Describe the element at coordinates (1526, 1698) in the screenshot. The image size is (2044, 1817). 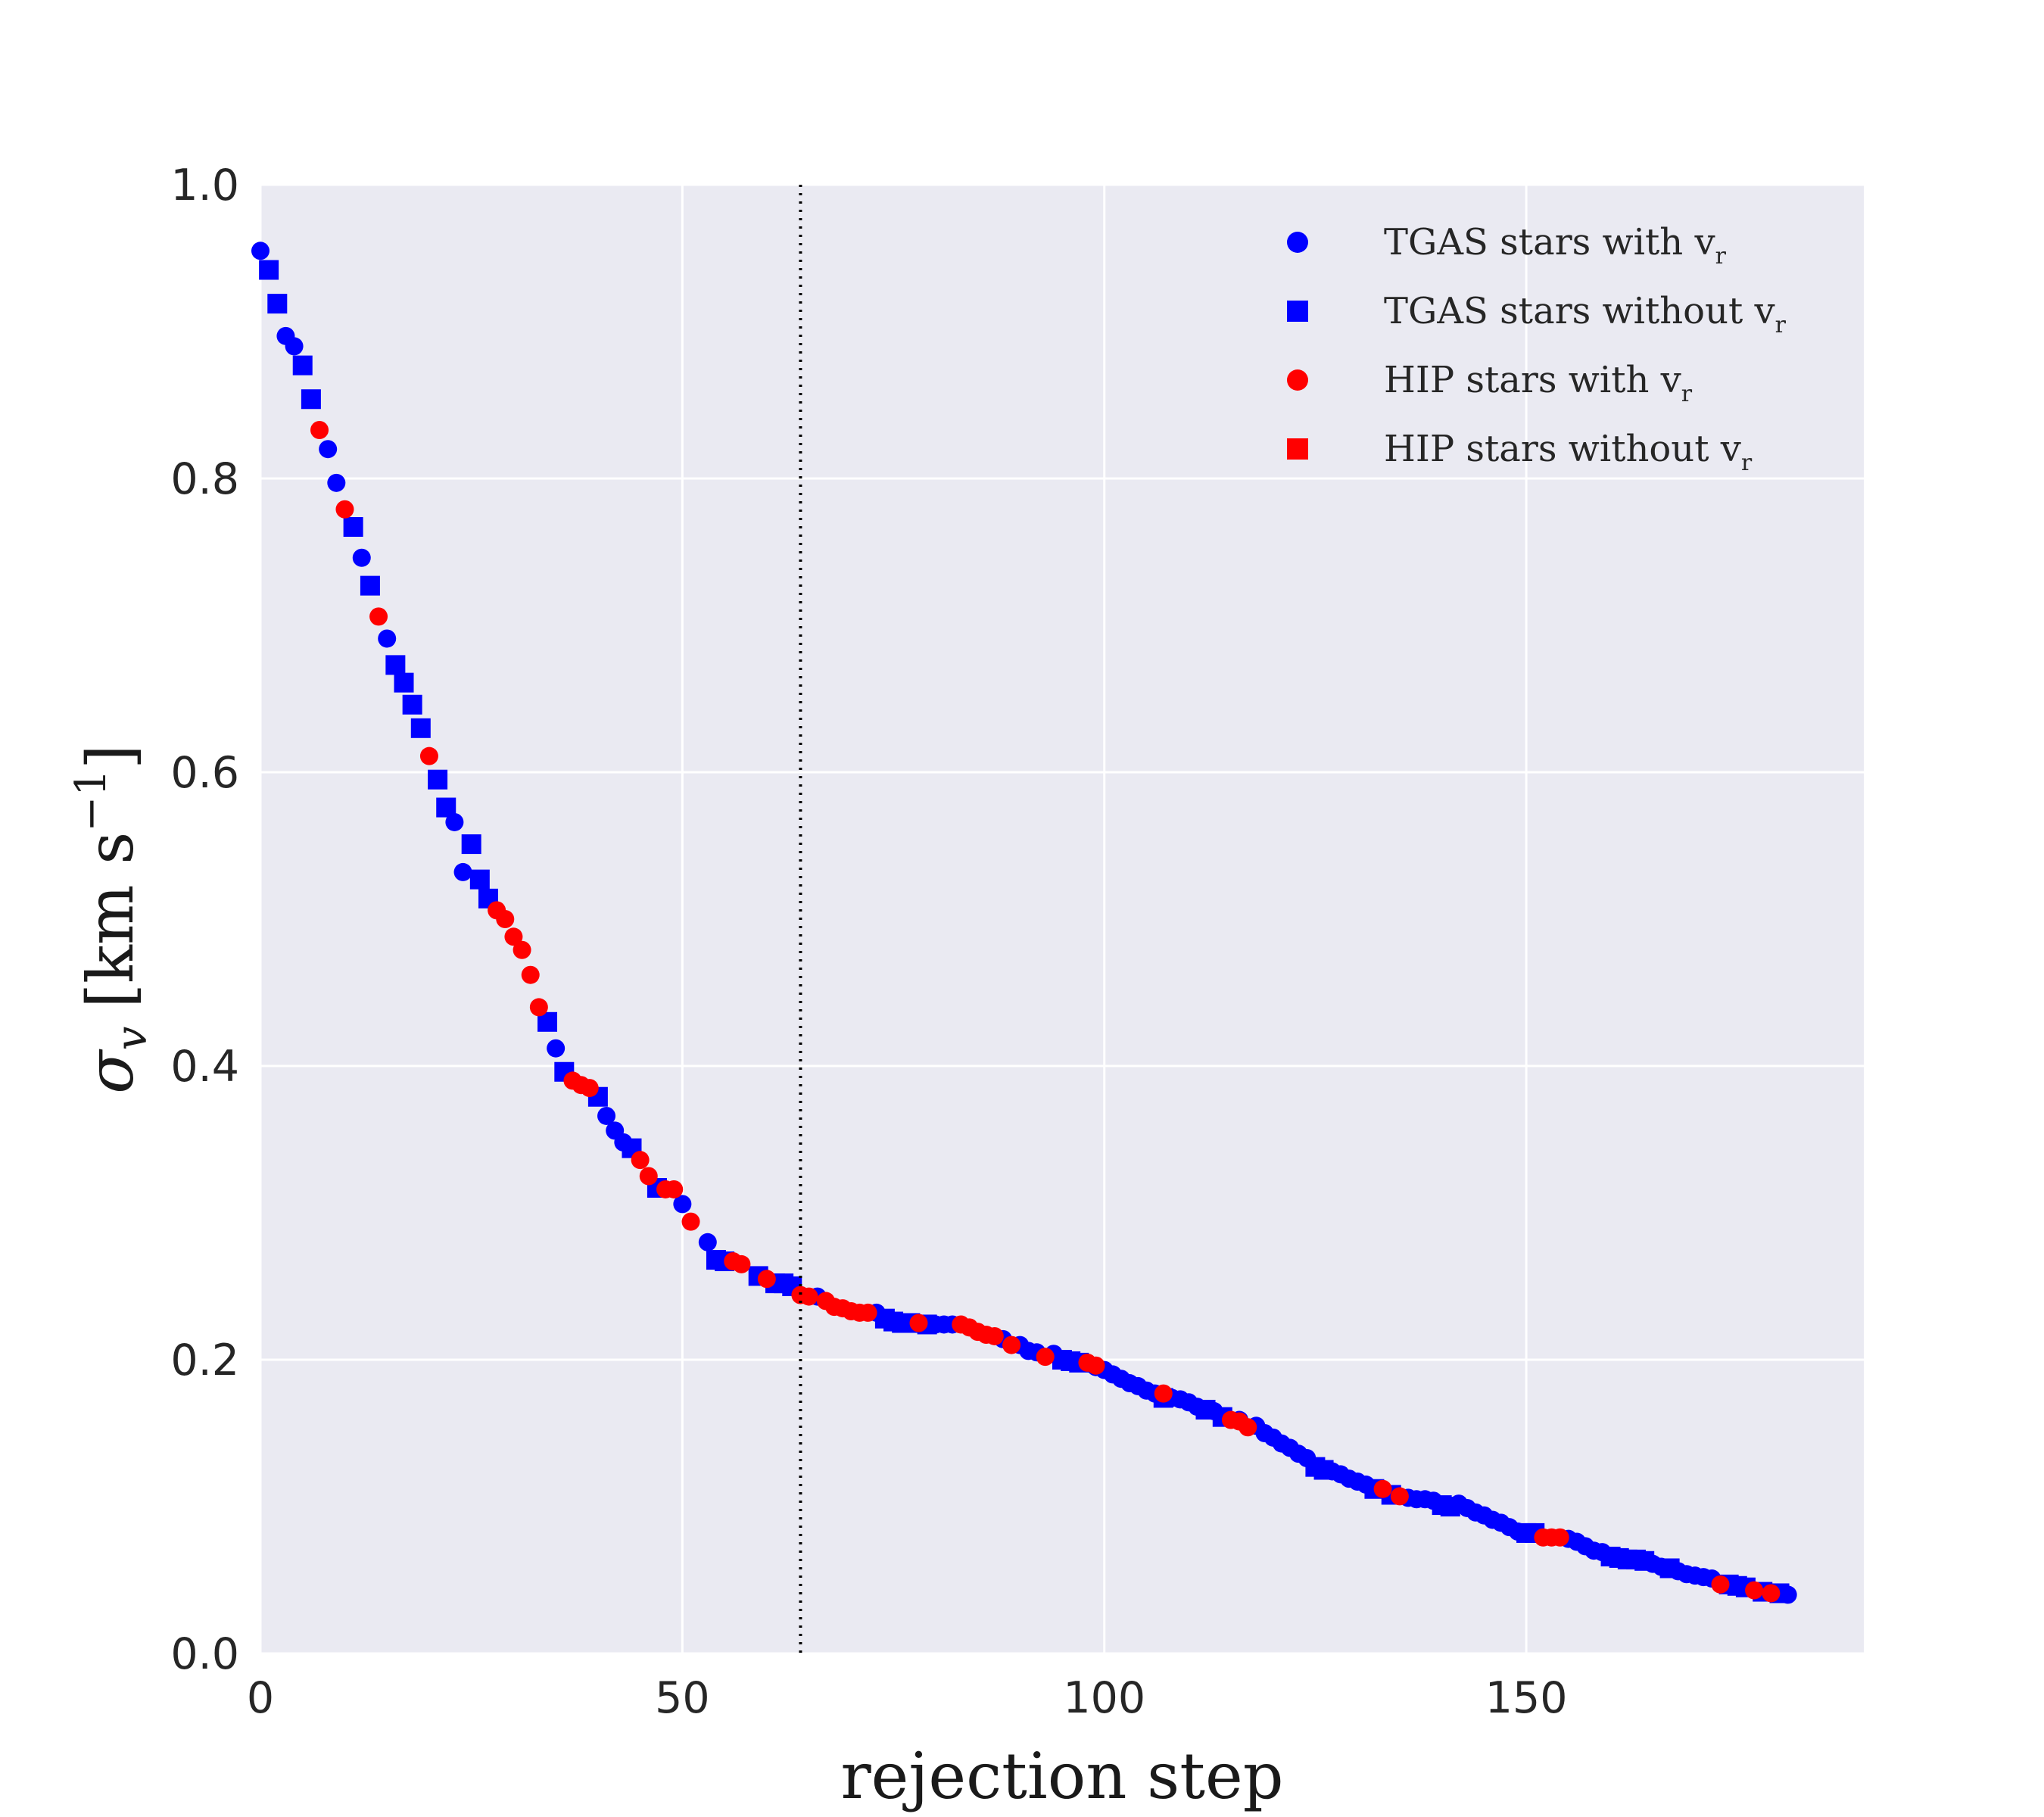
I see `x-tick-label: 150` at that location.